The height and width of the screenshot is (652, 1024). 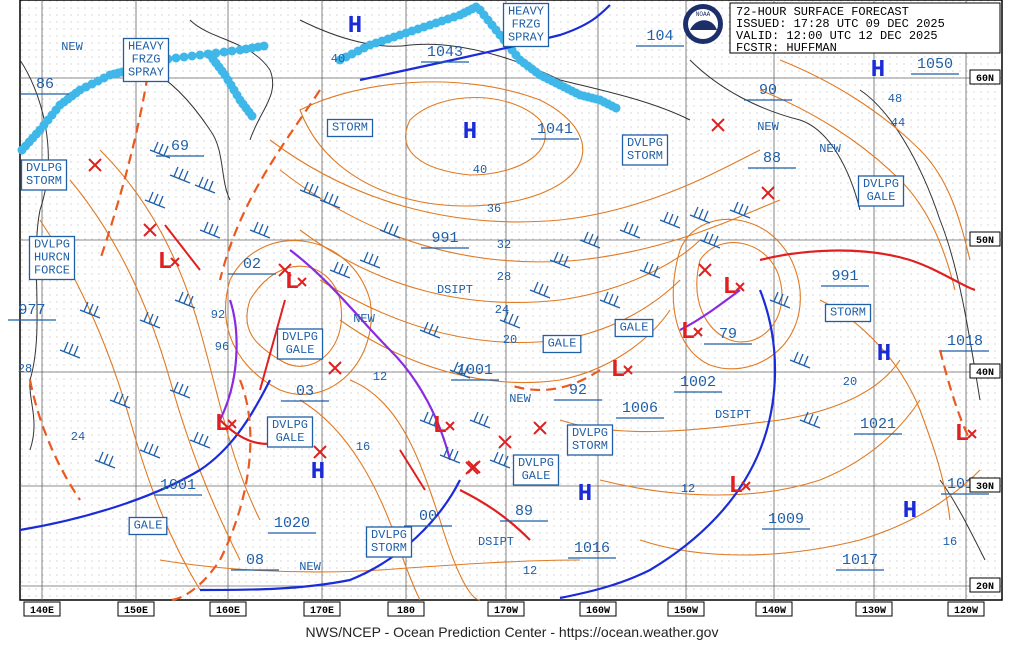 I want to click on pressure-value: 1016, so click(x=592, y=548).